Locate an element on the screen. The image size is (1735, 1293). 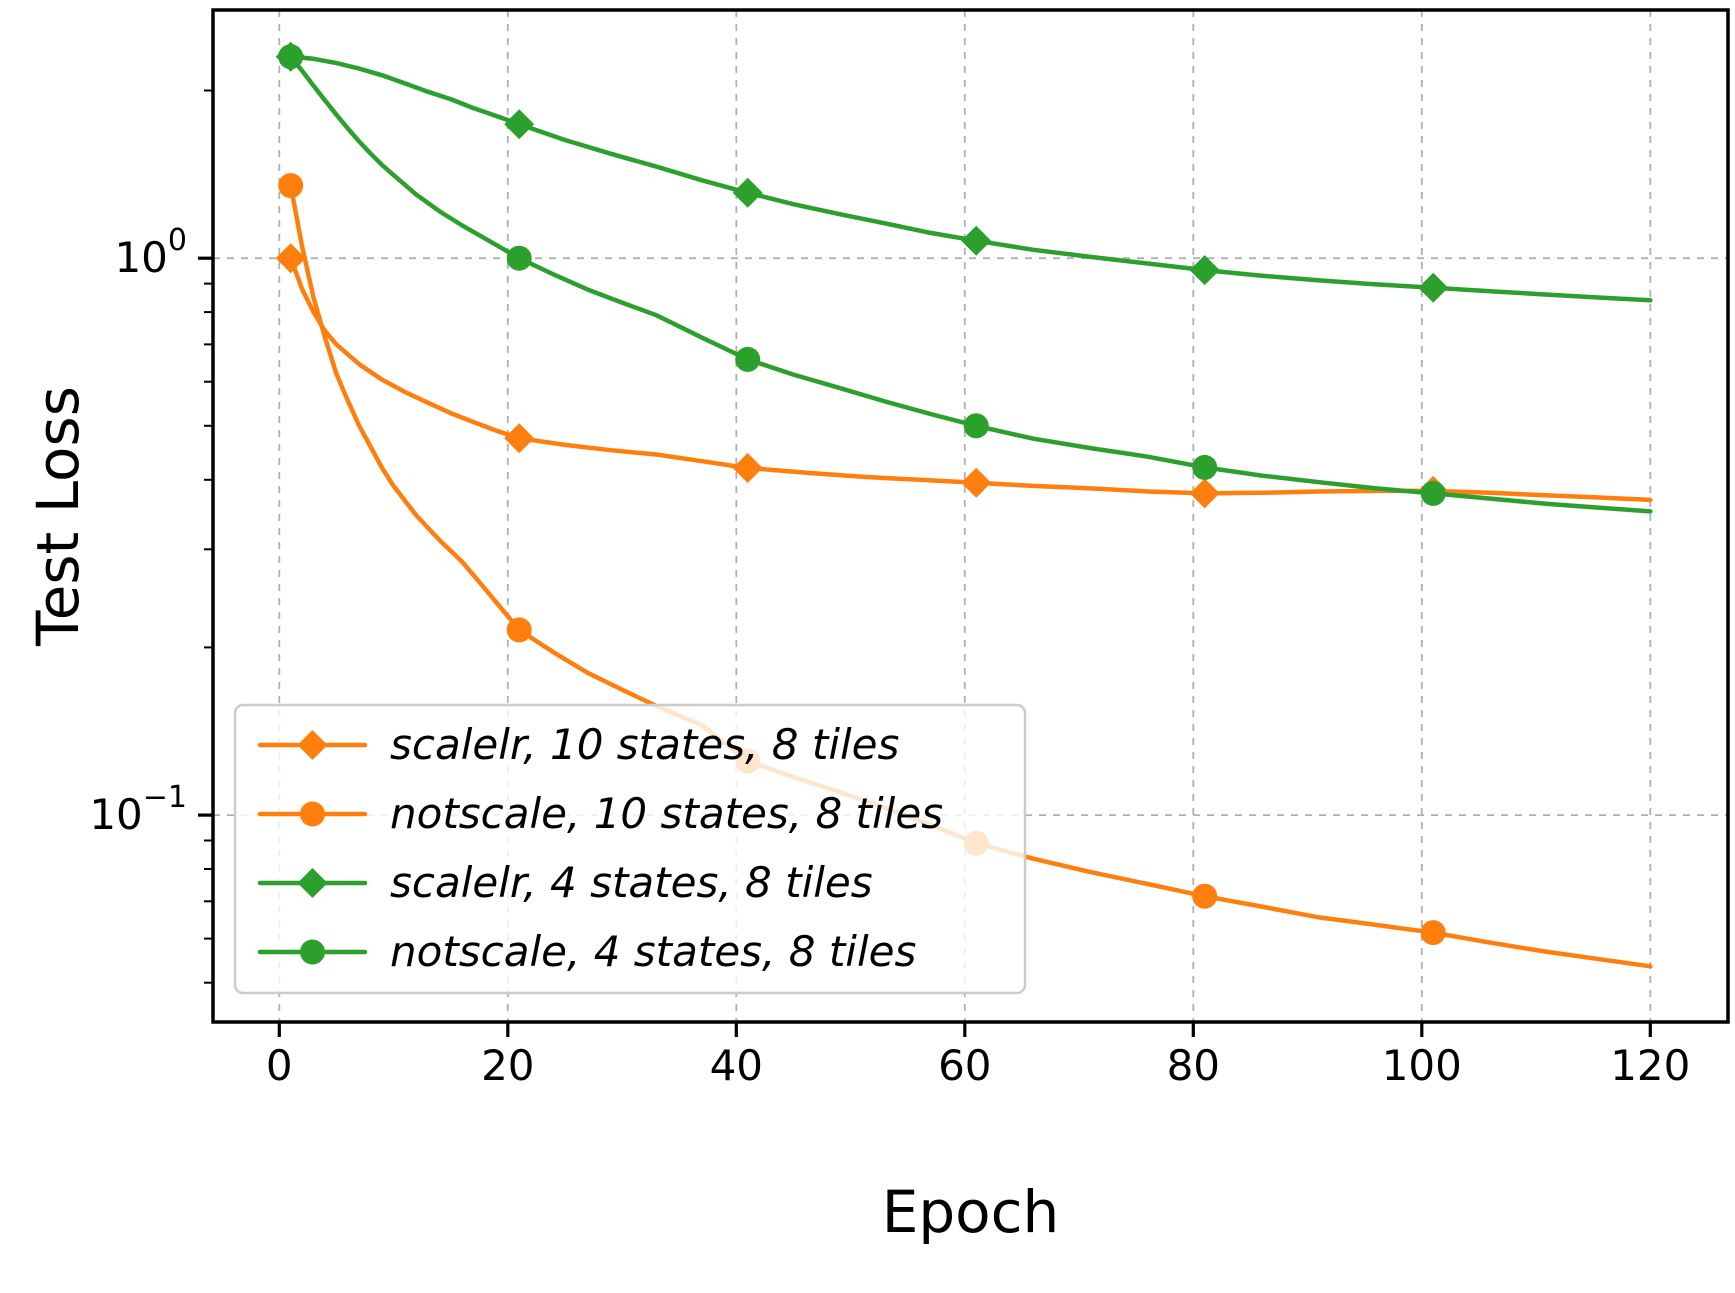
x-tick-label: 40 is located at coordinates (736, 1065).